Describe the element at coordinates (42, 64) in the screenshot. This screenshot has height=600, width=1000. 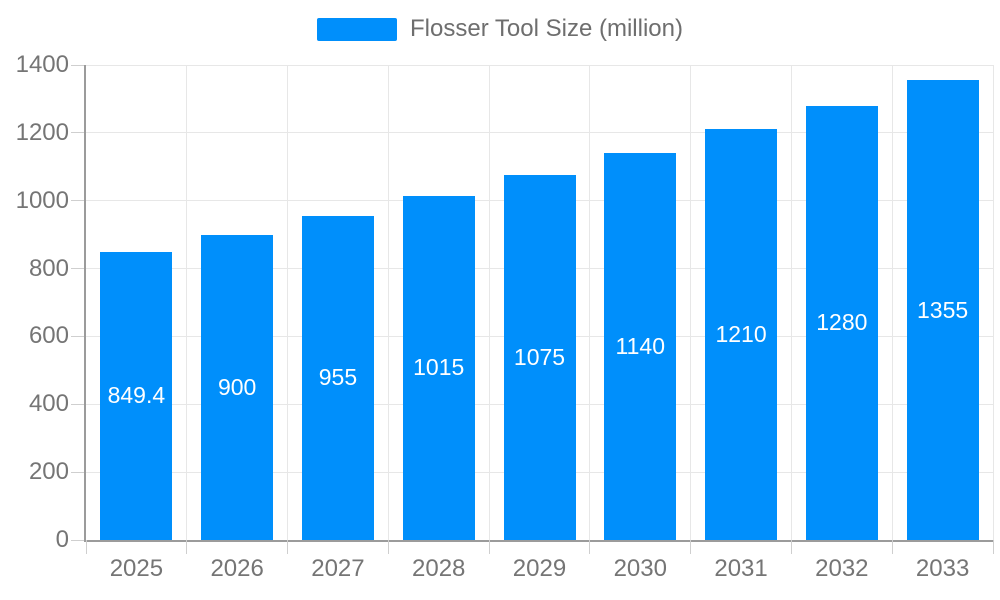
I see `y-axis-label: 1400` at that location.